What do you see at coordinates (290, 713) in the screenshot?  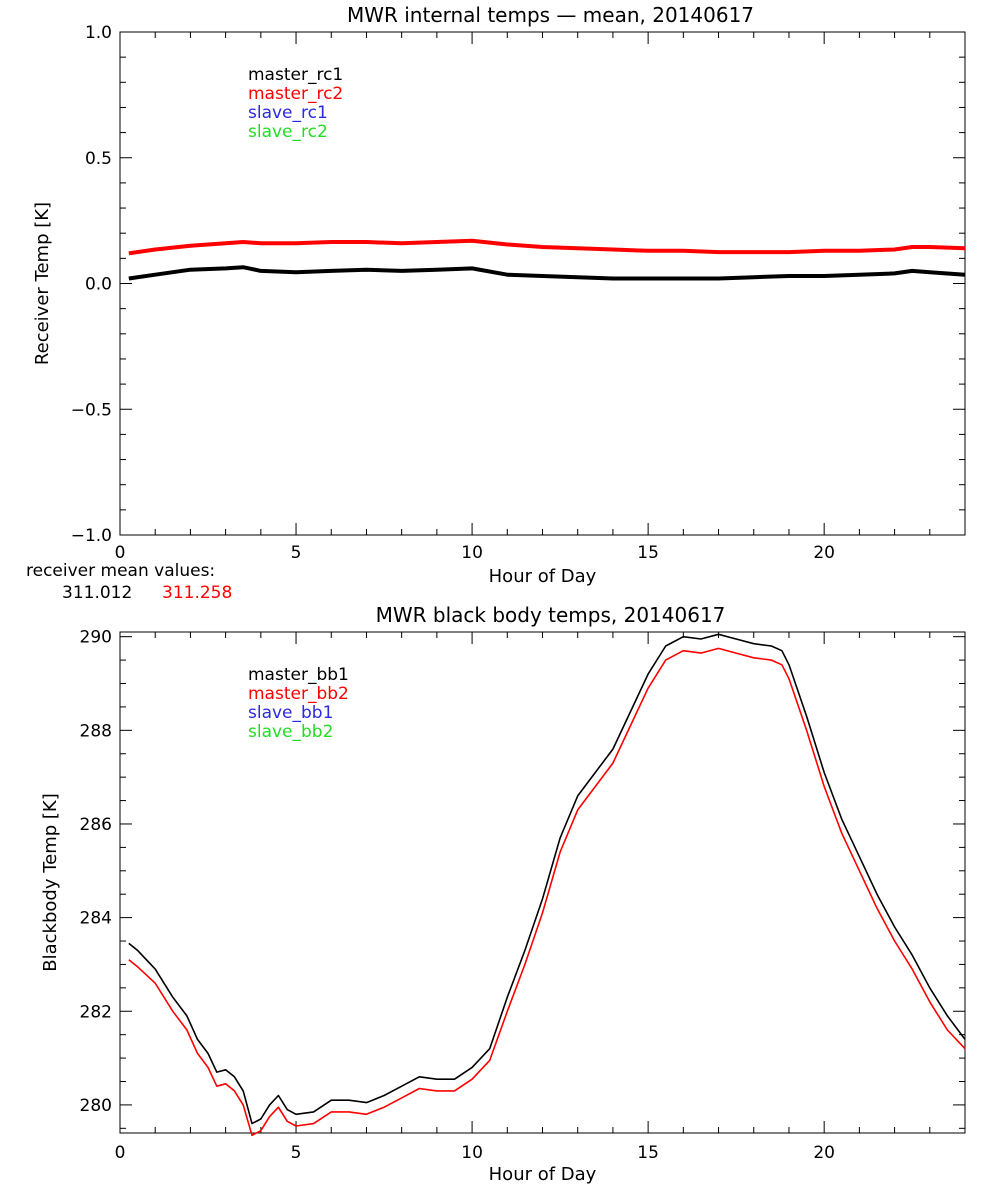 I see `legend-entry-slave_bb1: slave_bb1` at bounding box center [290, 713].